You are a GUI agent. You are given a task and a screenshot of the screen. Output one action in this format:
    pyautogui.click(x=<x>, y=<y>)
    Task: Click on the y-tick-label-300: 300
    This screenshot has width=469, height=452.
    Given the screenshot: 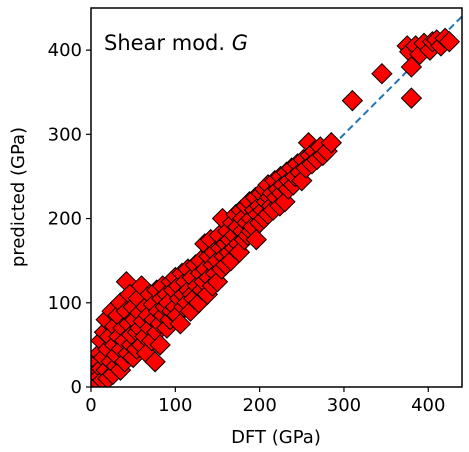 What is the action you would take?
    pyautogui.click(x=65, y=134)
    